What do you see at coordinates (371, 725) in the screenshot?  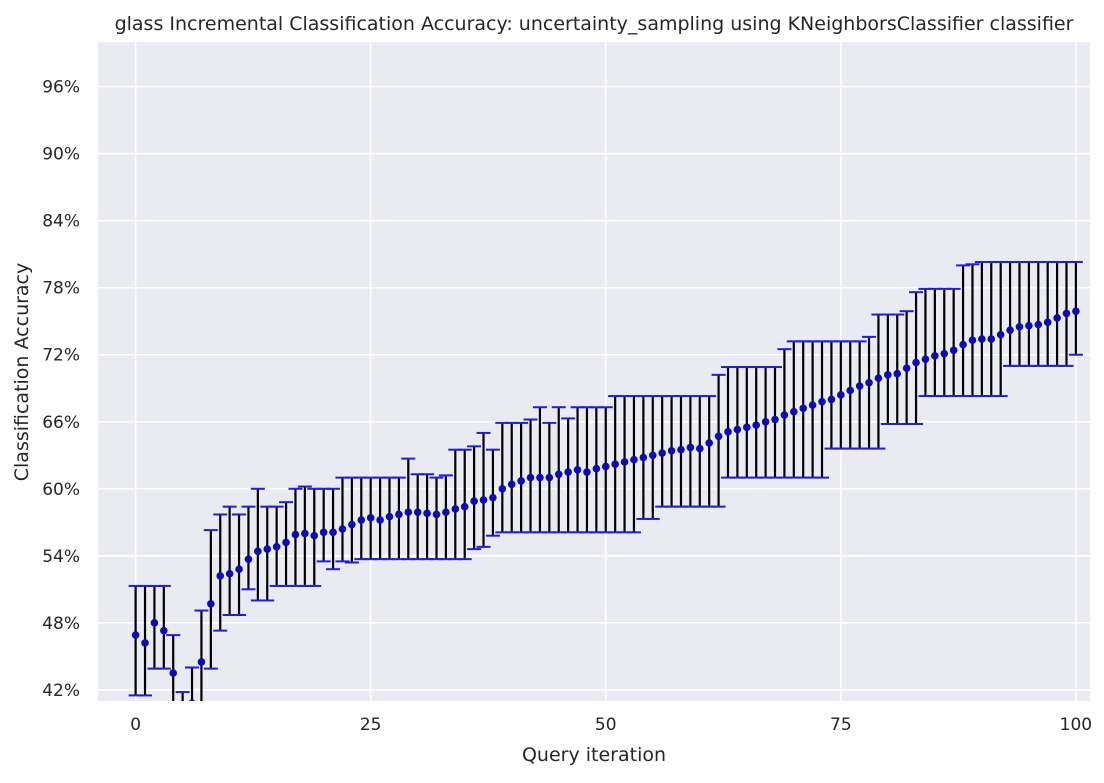 I see `x-tick-label: 25` at bounding box center [371, 725].